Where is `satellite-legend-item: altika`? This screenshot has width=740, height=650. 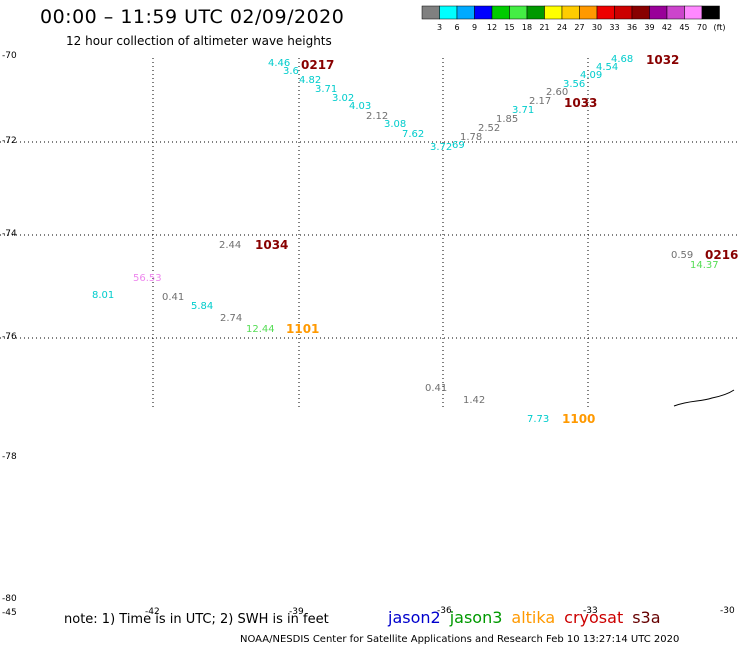
satellite-legend-item: altika is located at coordinates (533, 617).